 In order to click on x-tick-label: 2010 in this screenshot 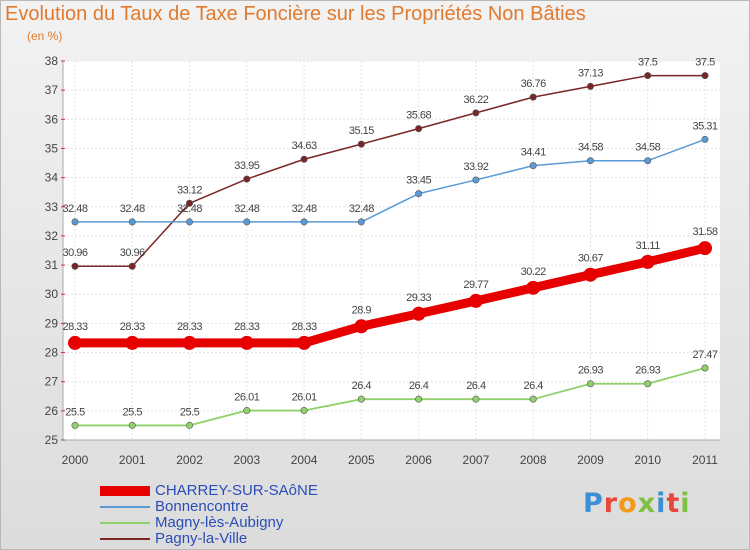, I will do `click(647, 460)`.